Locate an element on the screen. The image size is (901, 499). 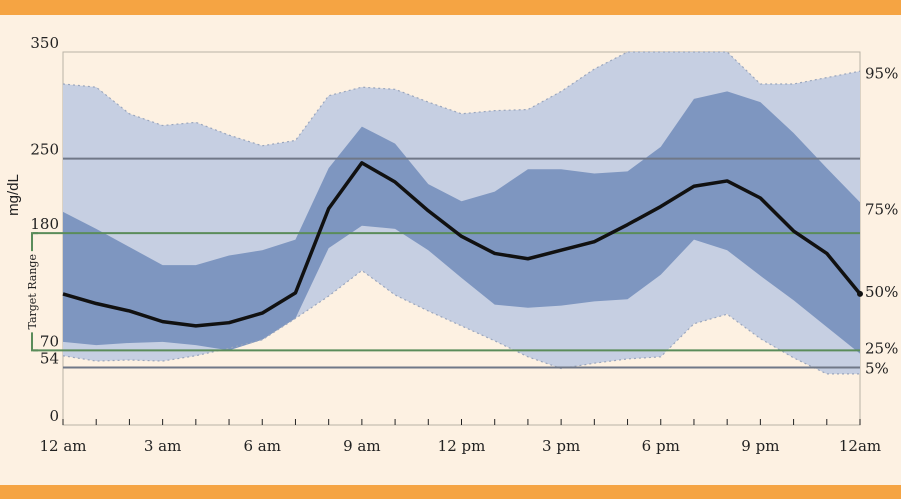
percentile-label: 95% is located at coordinates (881, 73).